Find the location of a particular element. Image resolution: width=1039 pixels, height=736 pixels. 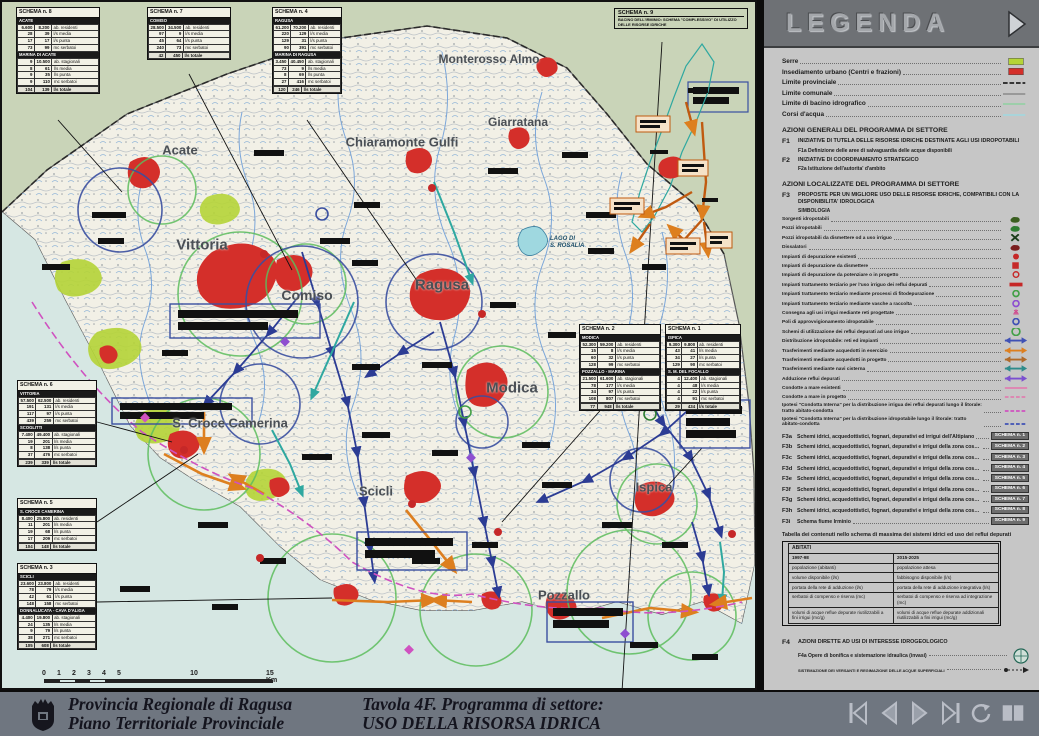

schema-box-cell: 59.200 is located at coordinates (606, 344).